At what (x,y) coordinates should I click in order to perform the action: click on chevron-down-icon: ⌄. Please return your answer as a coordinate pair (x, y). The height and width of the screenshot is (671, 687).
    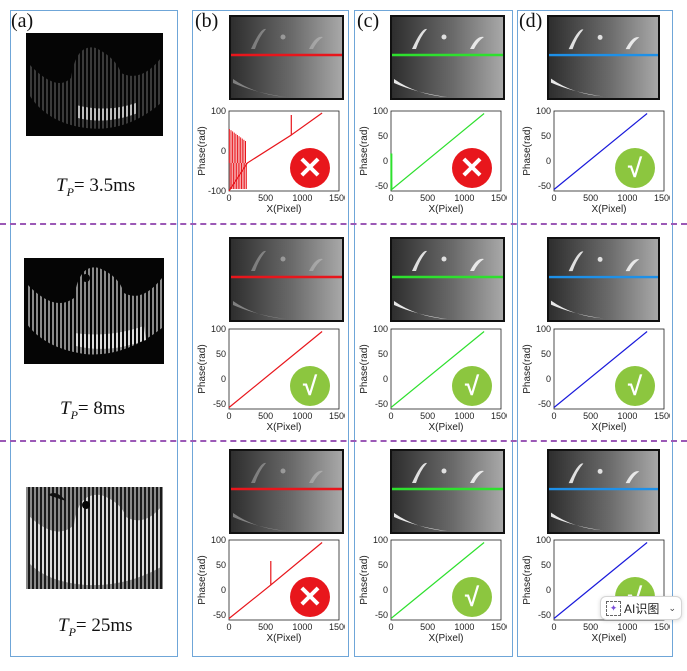
    Looking at the image, I should click on (672, 607).